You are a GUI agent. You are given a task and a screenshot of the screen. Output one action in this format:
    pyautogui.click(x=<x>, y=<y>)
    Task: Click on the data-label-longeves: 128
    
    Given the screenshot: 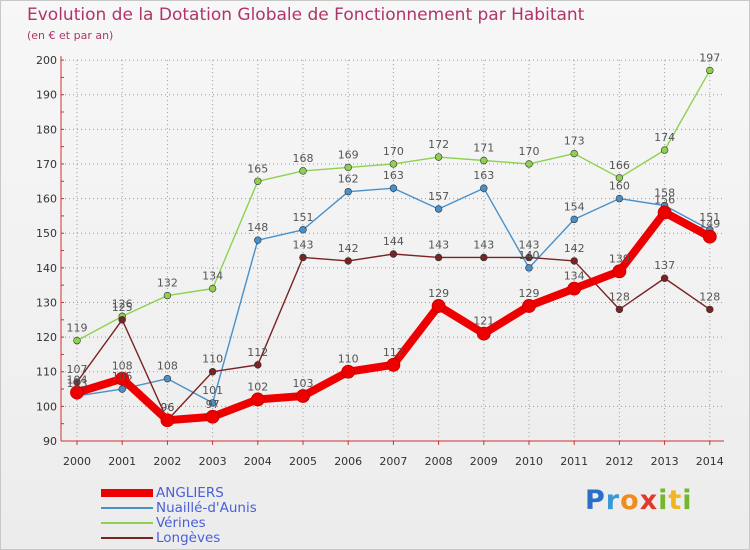 What is the action you would take?
    pyautogui.click(x=709, y=296)
    